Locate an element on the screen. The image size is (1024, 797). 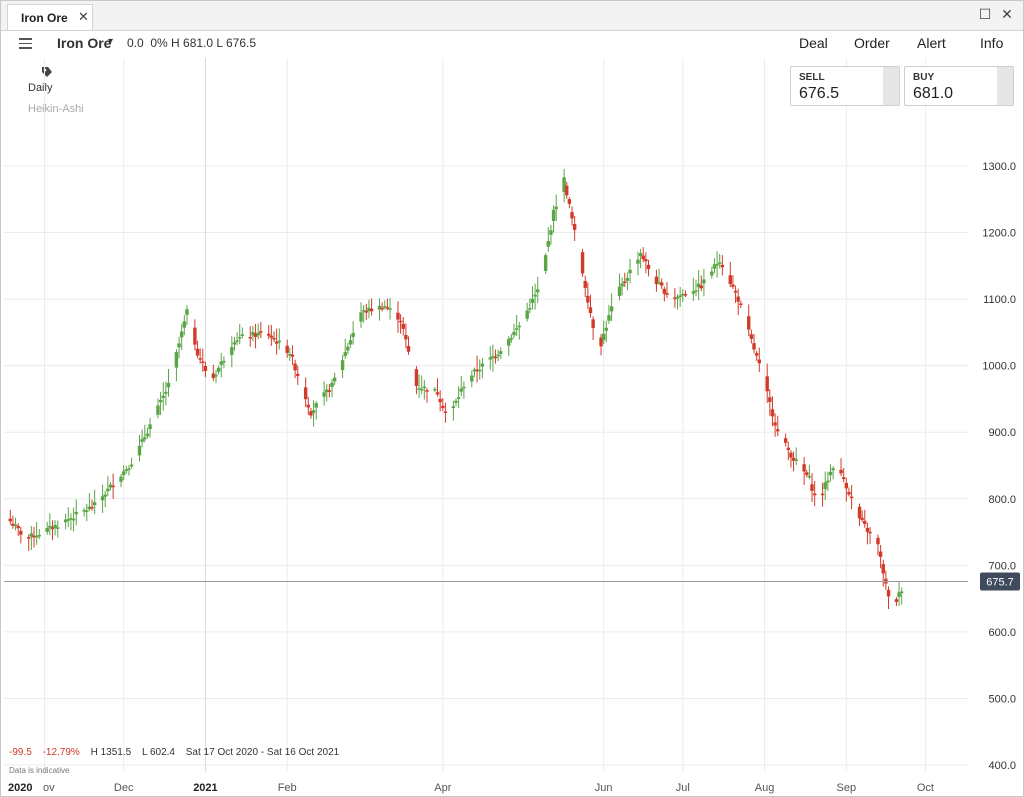
info-button: Info is located at coordinates (992, 43).